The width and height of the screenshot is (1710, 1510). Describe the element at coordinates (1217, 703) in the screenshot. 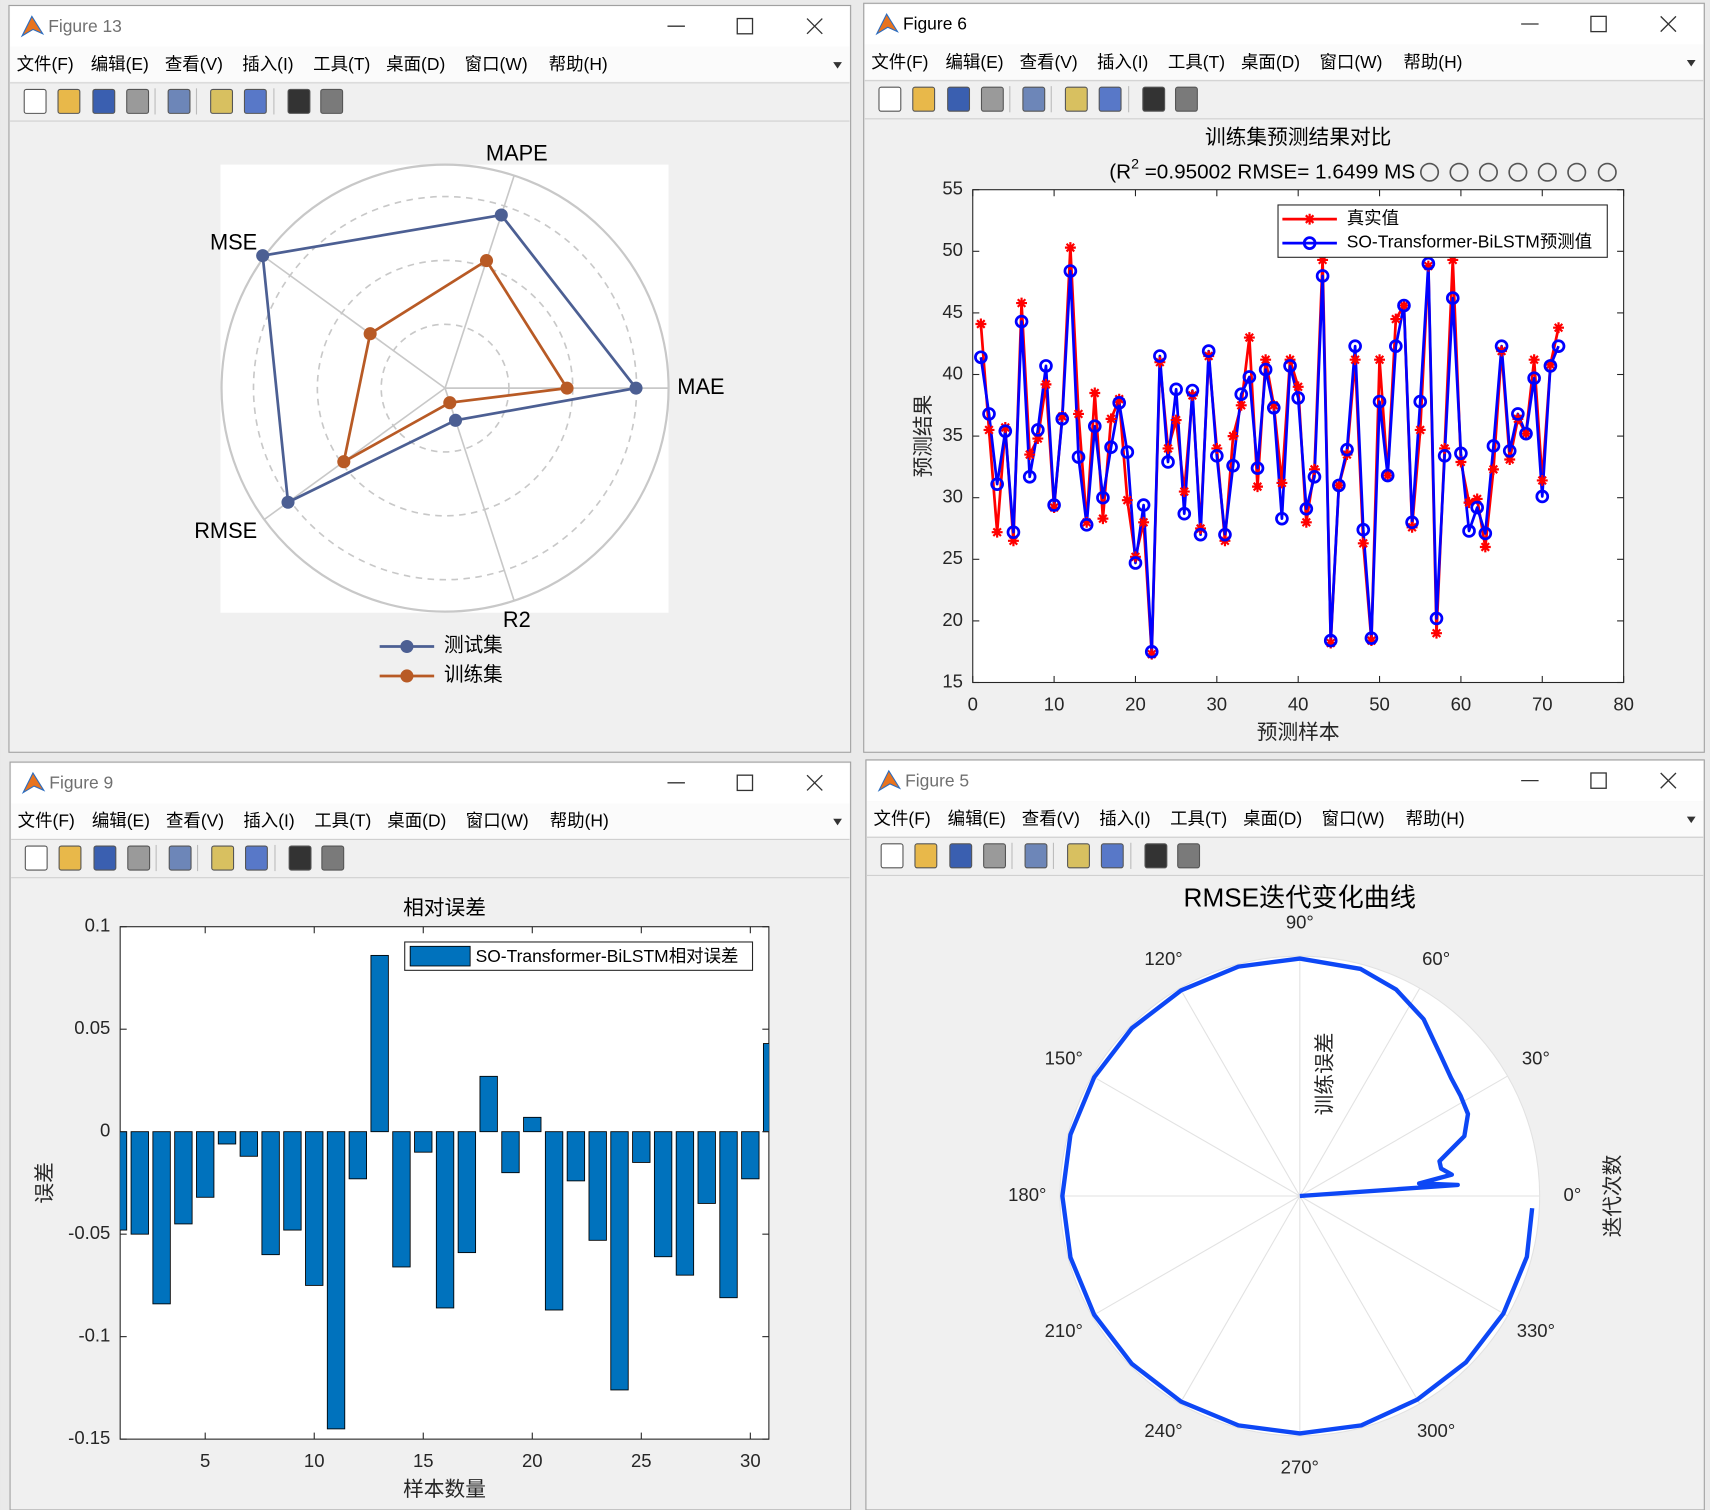

I see `x-tick-label: 30` at that location.